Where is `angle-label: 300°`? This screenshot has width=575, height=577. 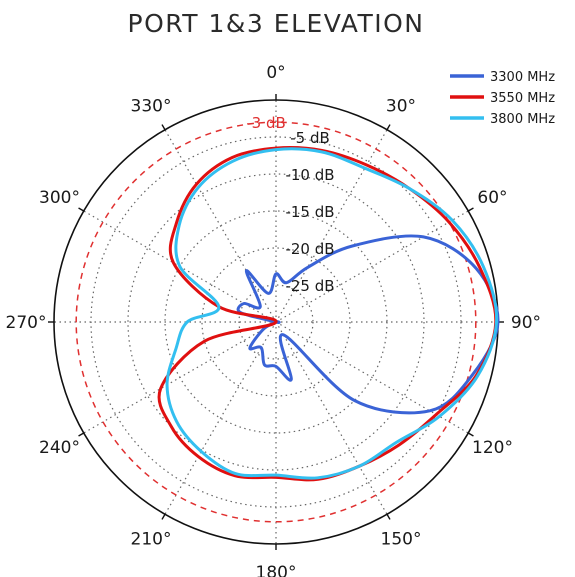
angle-label: 300° is located at coordinates (59, 198).